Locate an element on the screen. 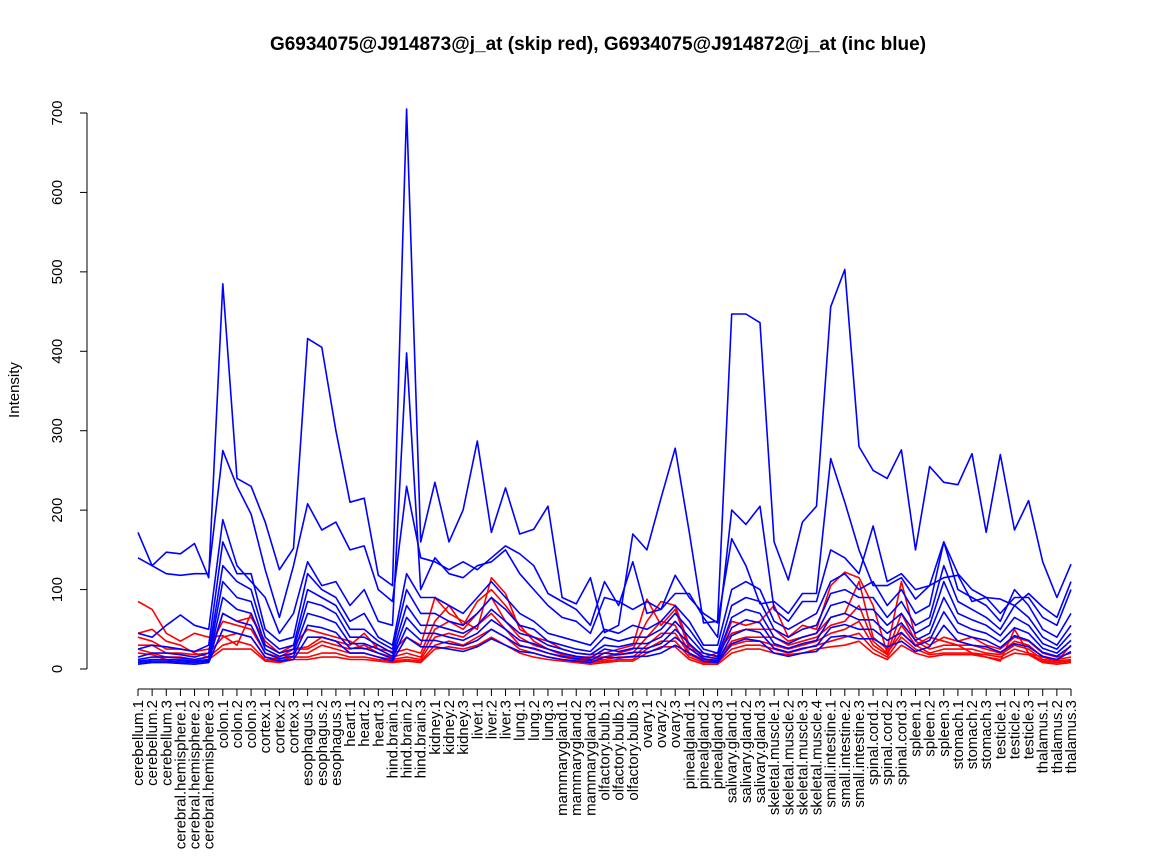  x-tick-label: kidney.1 is located at coordinates (435, 727).